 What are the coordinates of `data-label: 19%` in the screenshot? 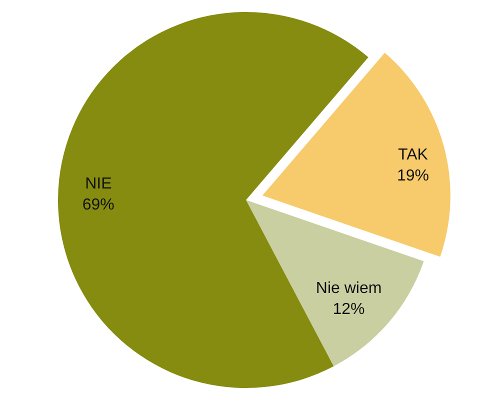 It's located at (412, 176).